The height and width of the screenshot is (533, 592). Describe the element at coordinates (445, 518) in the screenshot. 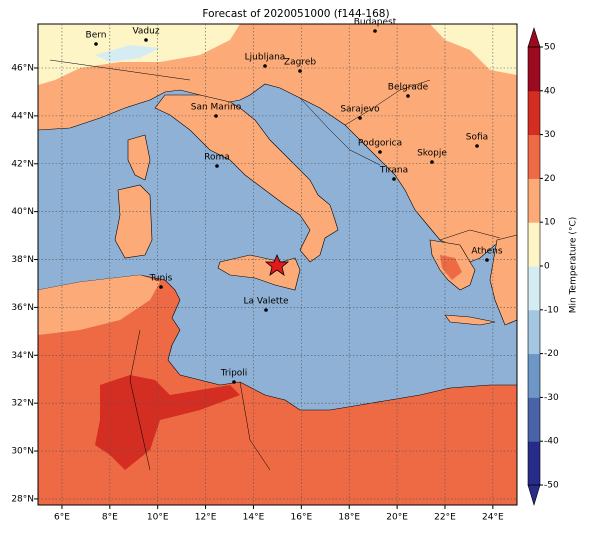

I see `lon-tick-label: 22°E` at that location.